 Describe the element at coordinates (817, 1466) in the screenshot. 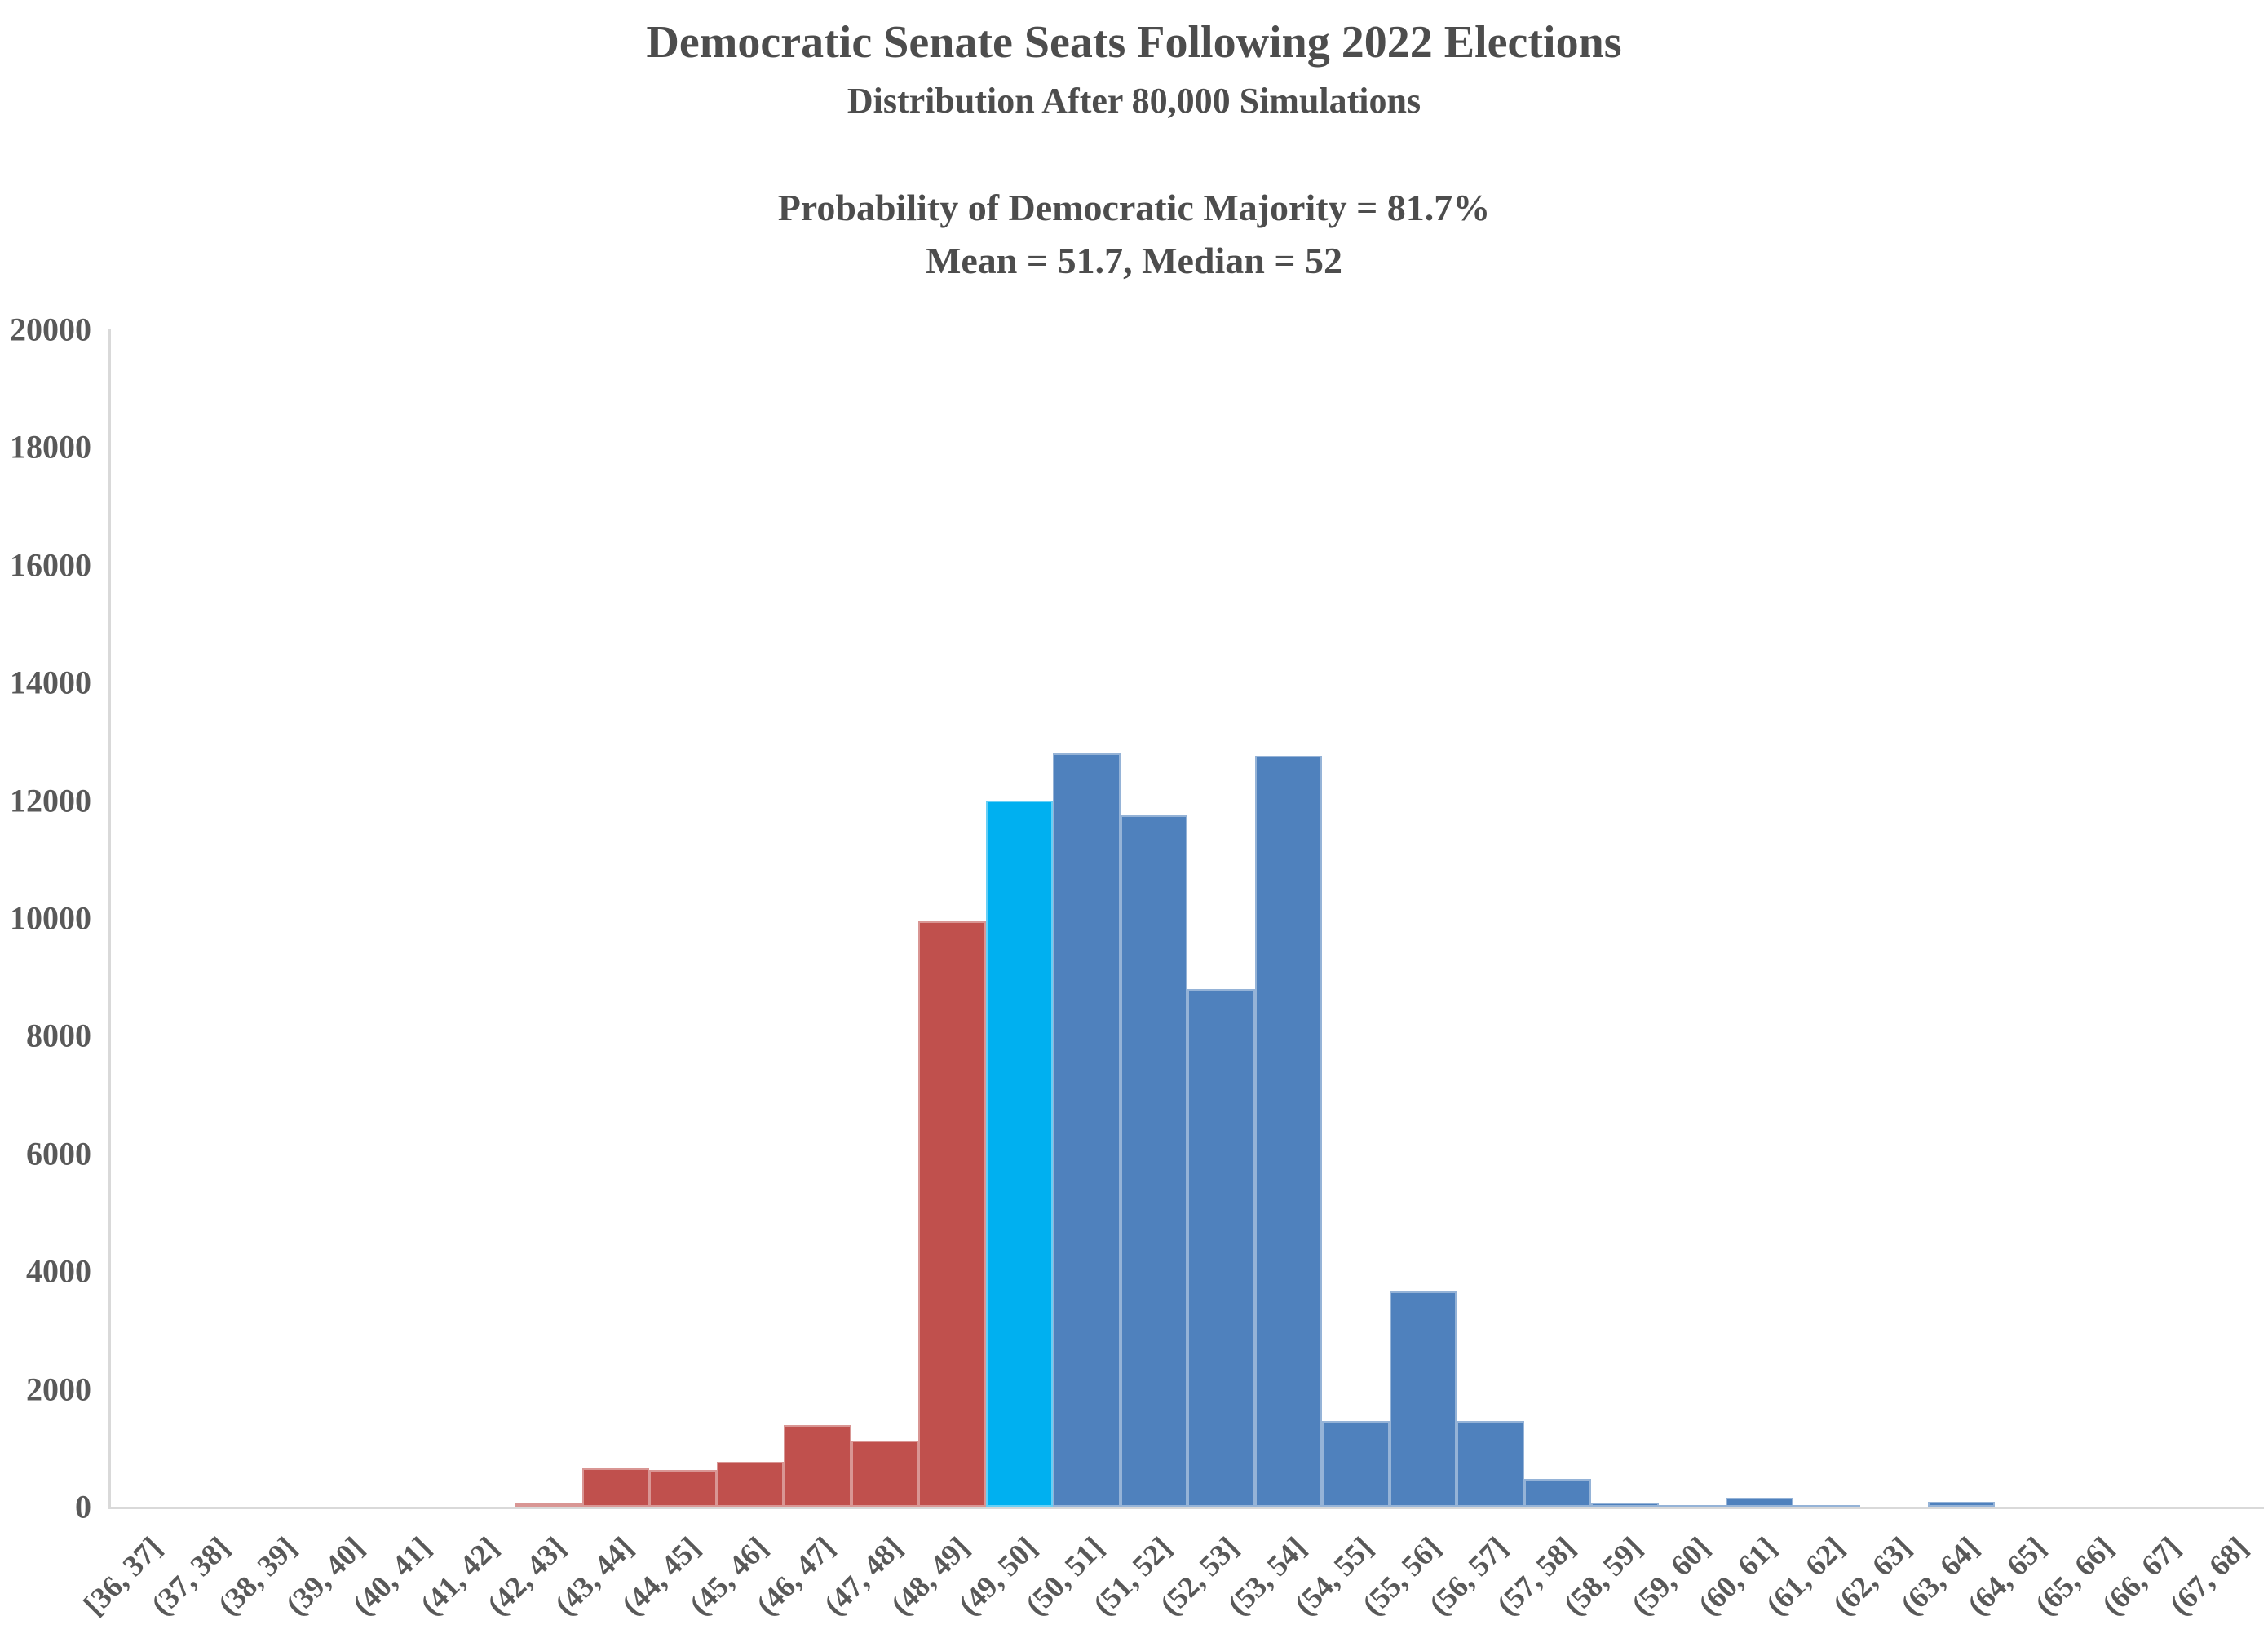

I see `bar-(46, 47]` at that location.